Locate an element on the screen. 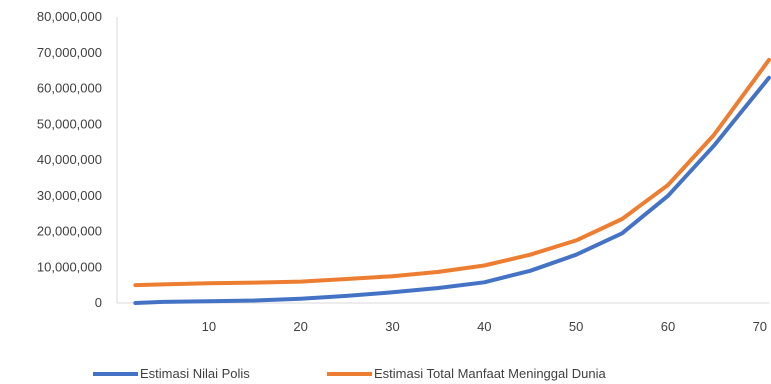 This screenshot has height=384, width=771. x-tick-label: 50 is located at coordinates (576, 326).